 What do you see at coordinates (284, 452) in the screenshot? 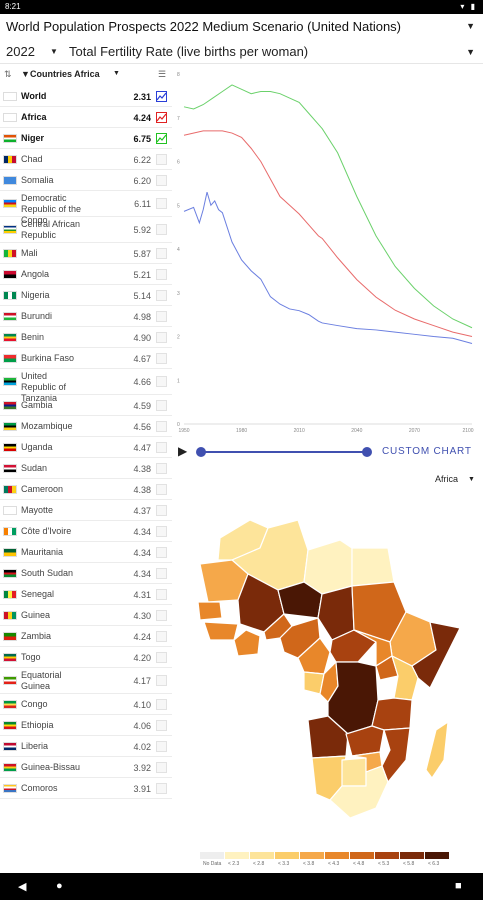
I see `year-range-slider` at bounding box center [284, 452].